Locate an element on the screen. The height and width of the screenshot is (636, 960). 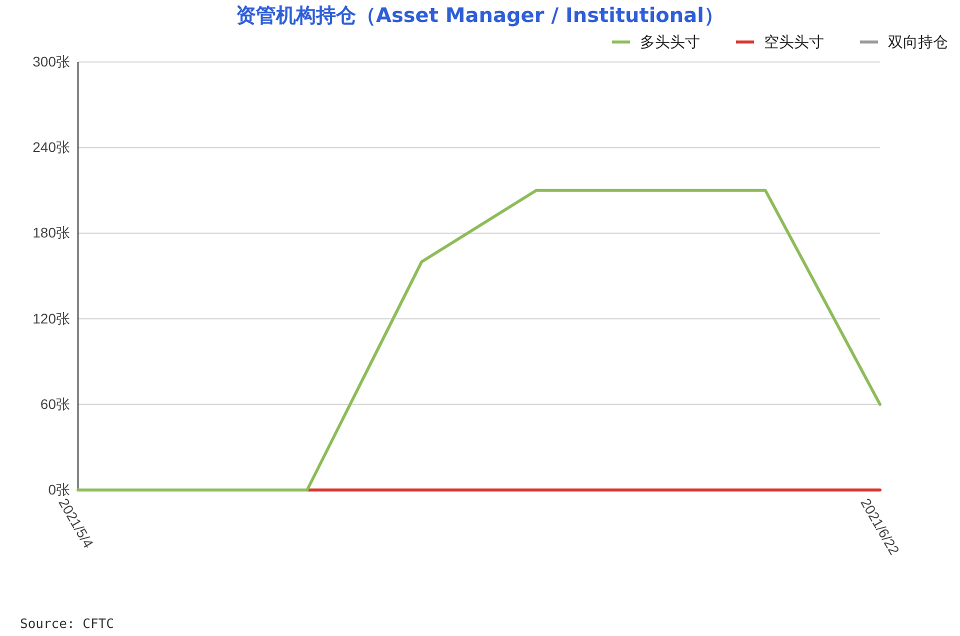
y-tick-label: 0张 is located at coordinates (59, 489).